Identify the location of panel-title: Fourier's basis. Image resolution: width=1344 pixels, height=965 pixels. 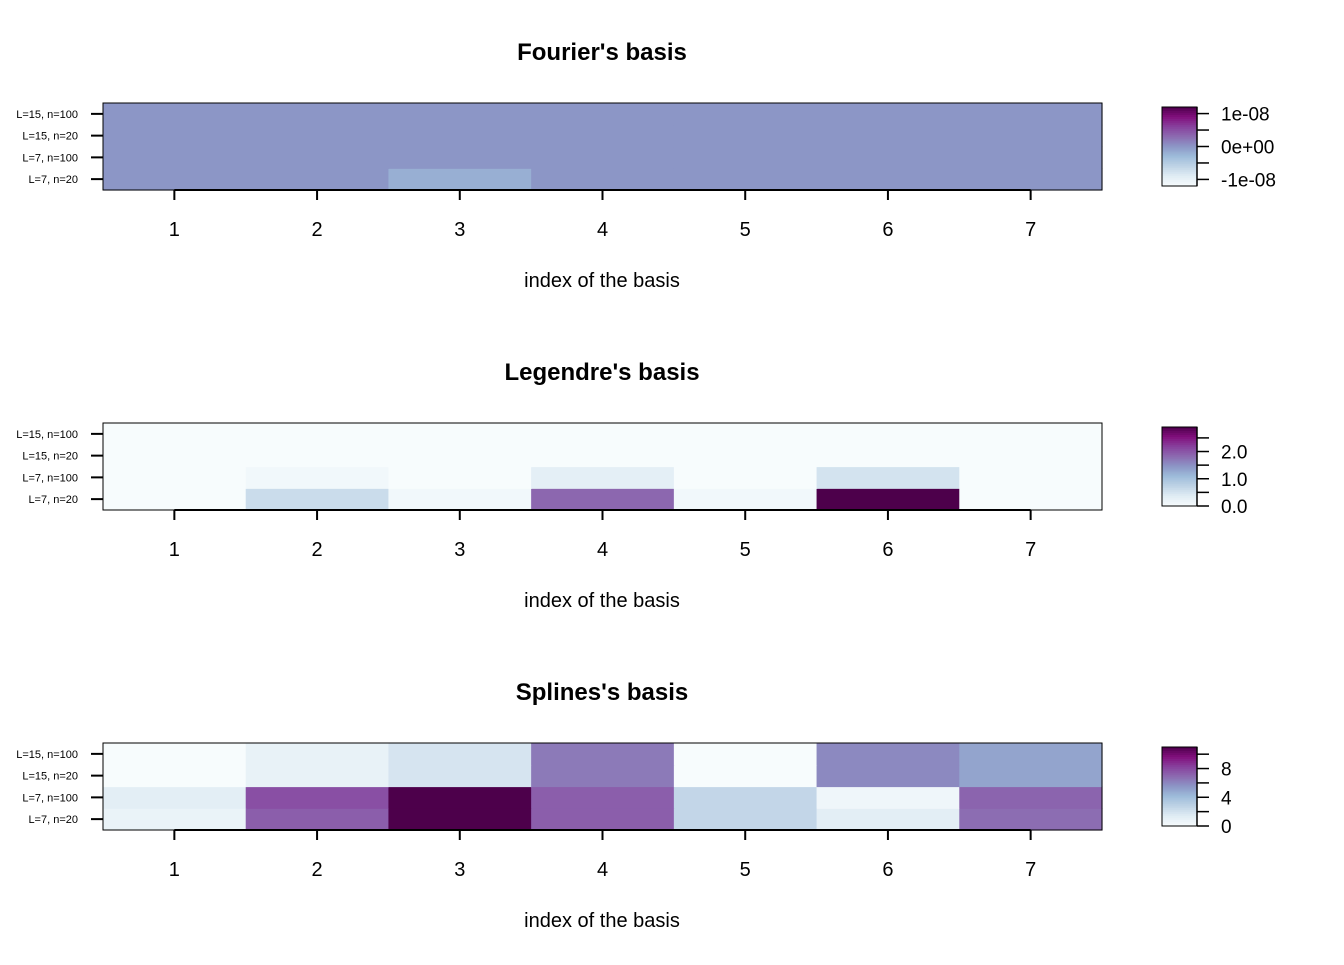
(602, 52).